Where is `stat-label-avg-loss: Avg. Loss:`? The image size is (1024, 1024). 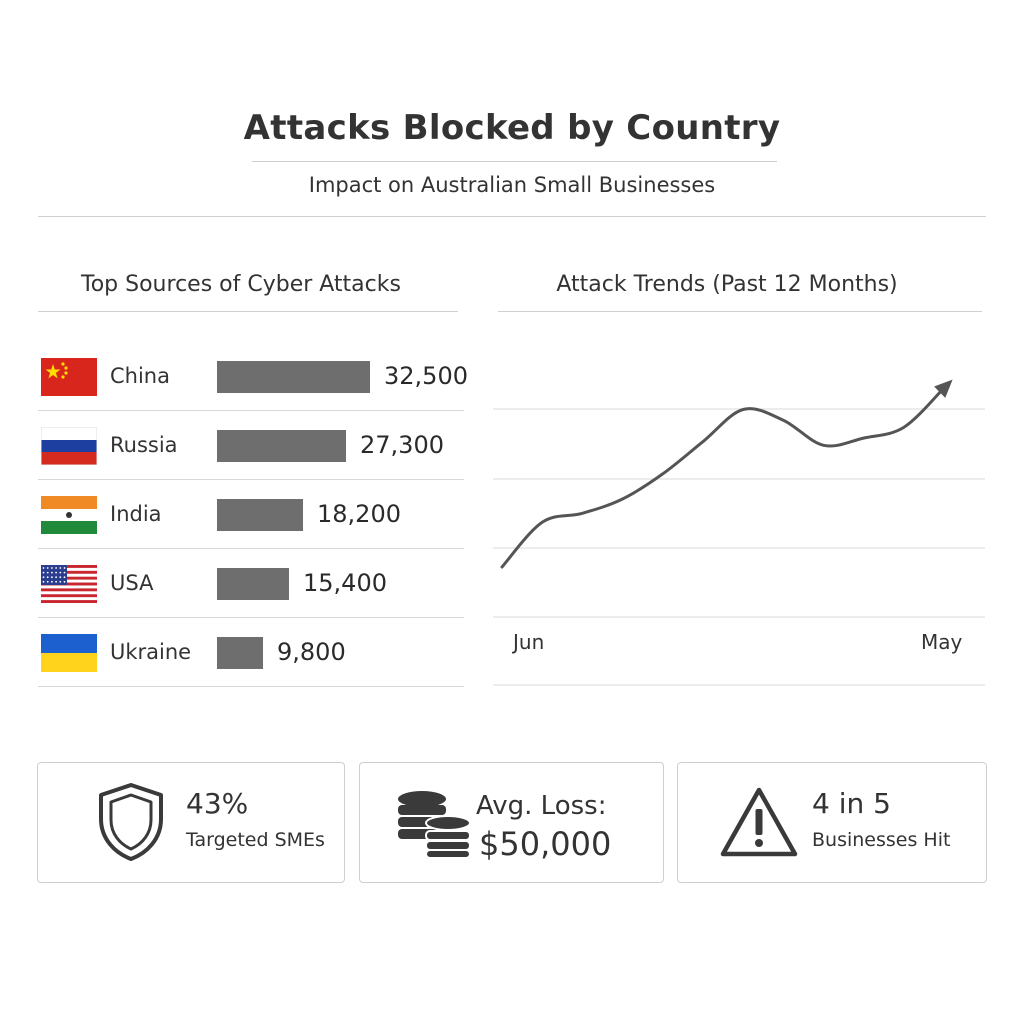 stat-label-avg-loss: Avg. Loss: is located at coordinates (541, 806).